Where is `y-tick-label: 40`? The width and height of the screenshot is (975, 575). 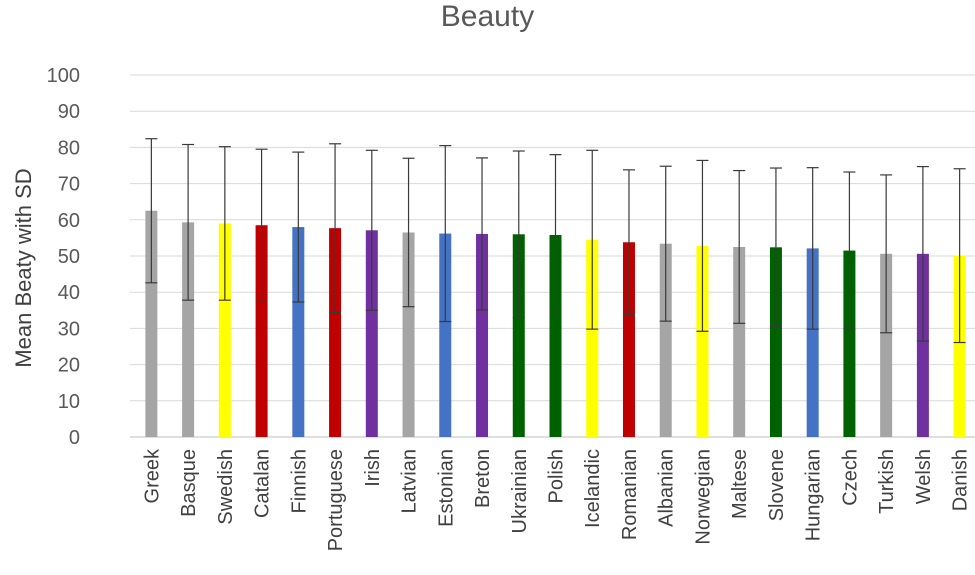
y-tick-label: 40 is located at coordinates (69, 293).